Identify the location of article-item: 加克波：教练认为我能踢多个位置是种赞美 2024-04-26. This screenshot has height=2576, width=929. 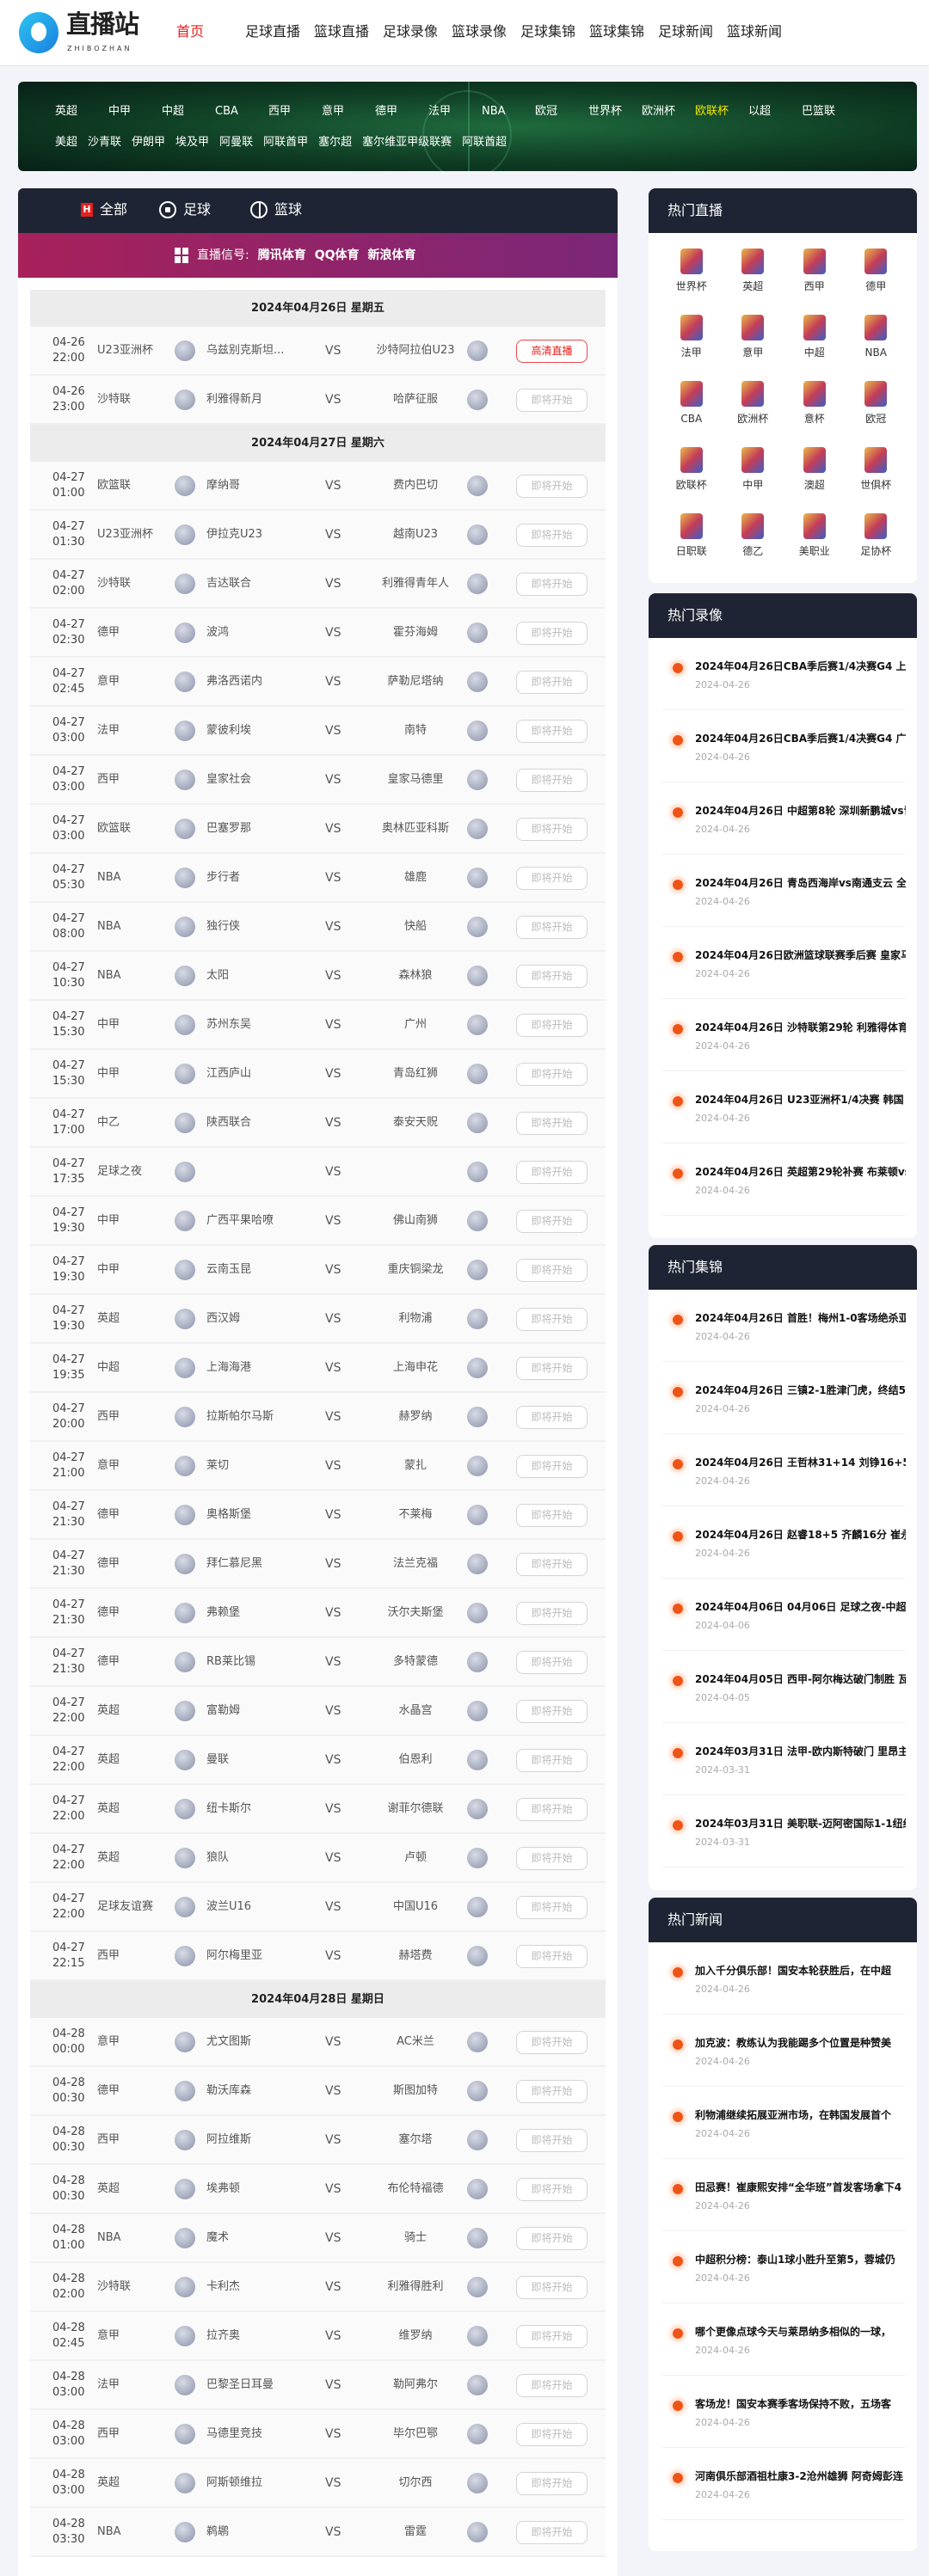
(783, 2051).